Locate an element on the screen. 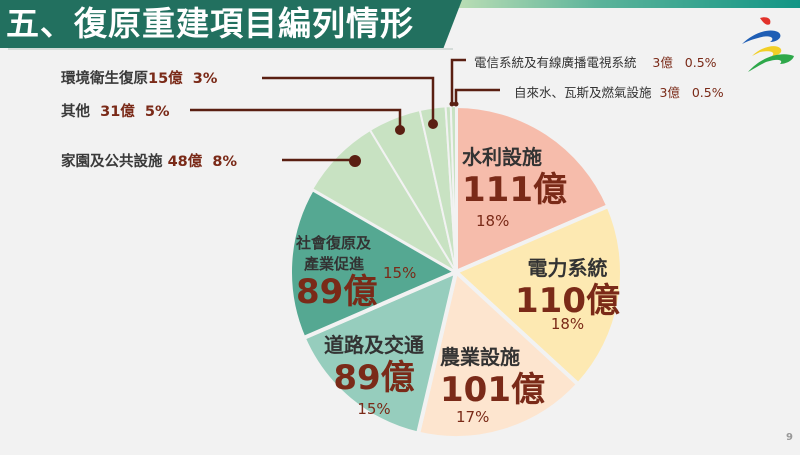  leader-lines is located at coordinates (345, 110).